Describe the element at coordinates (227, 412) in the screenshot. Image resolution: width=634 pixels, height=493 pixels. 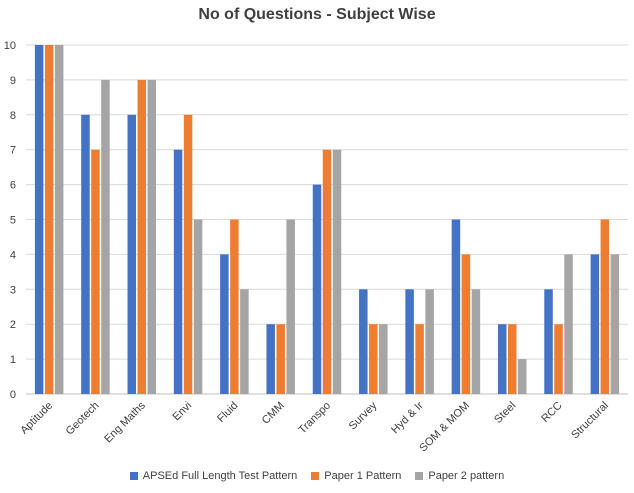
I see `x-tick-label: Fluid` at that location.